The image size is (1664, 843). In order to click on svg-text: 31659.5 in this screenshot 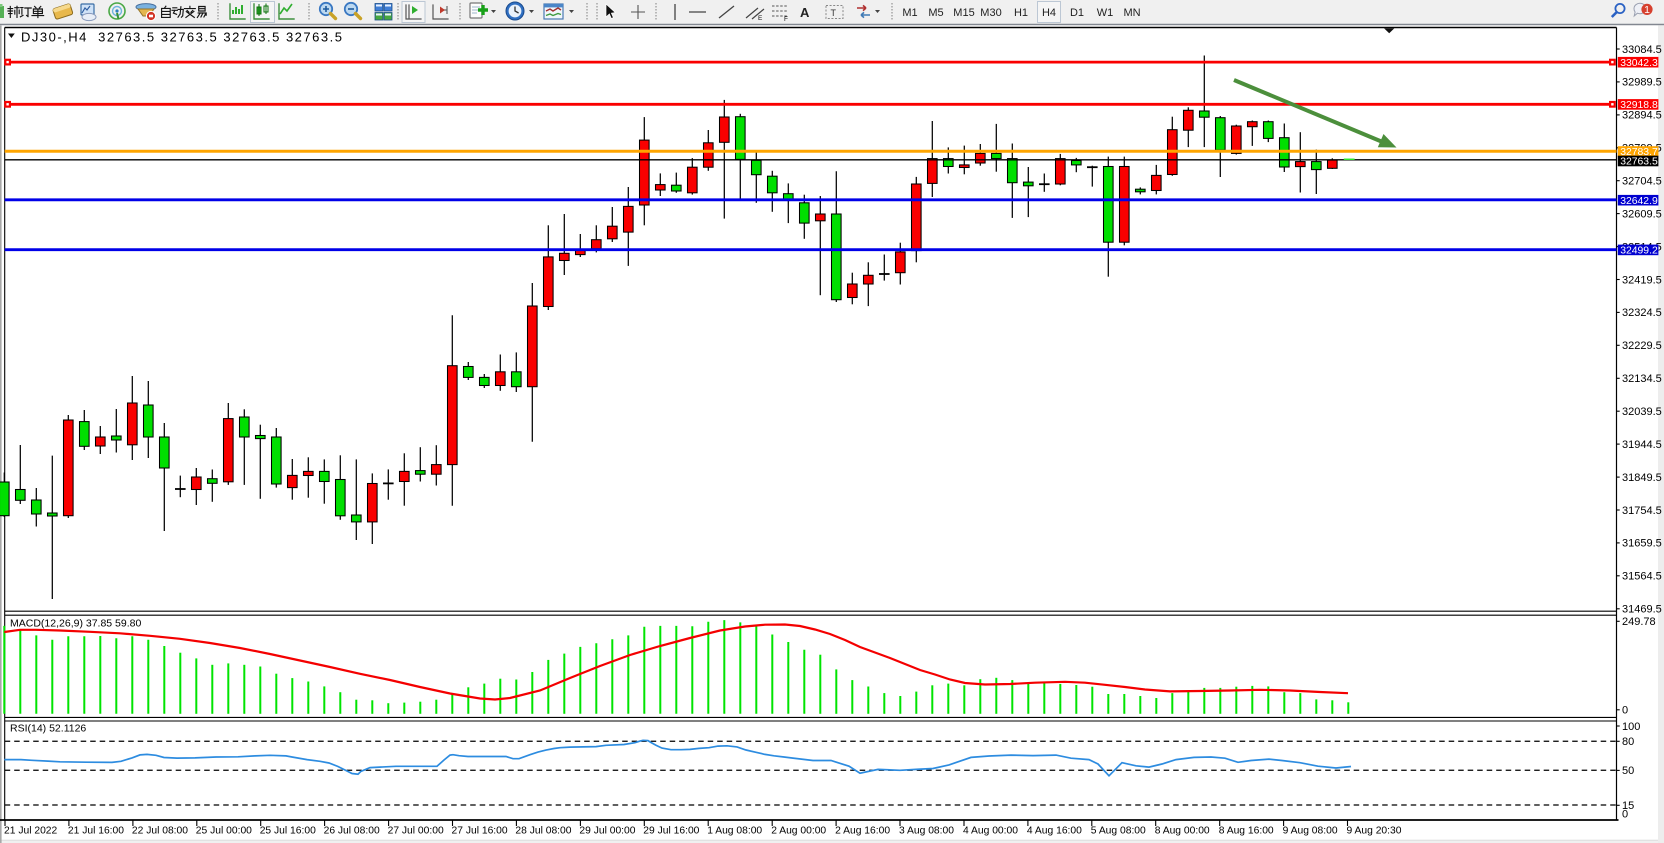, I will do `click(1642, 544)`.